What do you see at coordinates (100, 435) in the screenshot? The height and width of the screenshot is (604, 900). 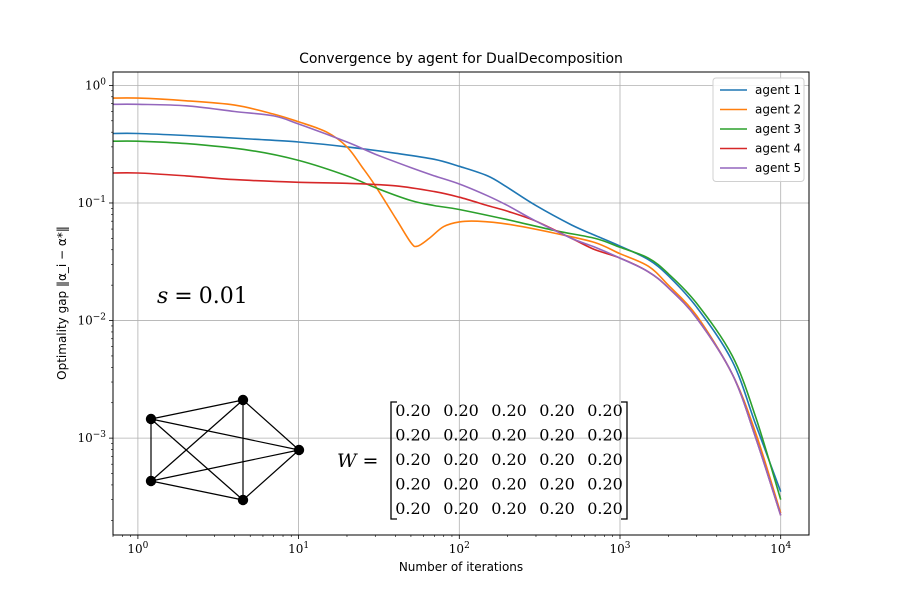 I see `y-tick-label-3-exponent: −3` at bounding box center [100, 435].